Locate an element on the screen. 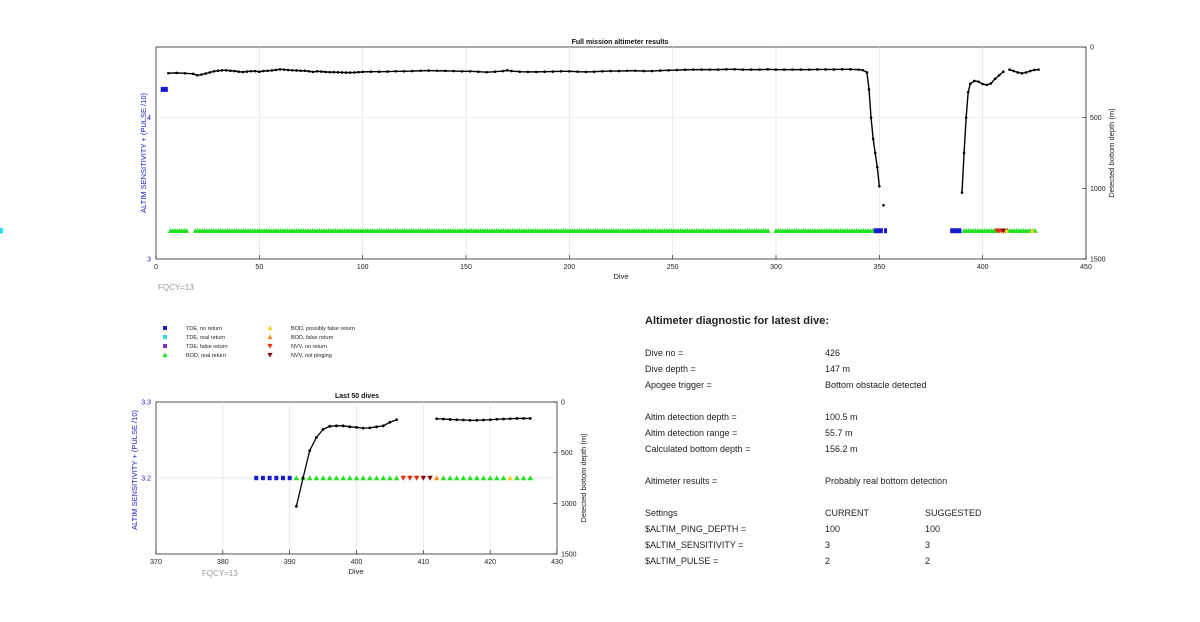  main-fqcy-annotation: FQCY=13 is located at coordinates (176, 287).